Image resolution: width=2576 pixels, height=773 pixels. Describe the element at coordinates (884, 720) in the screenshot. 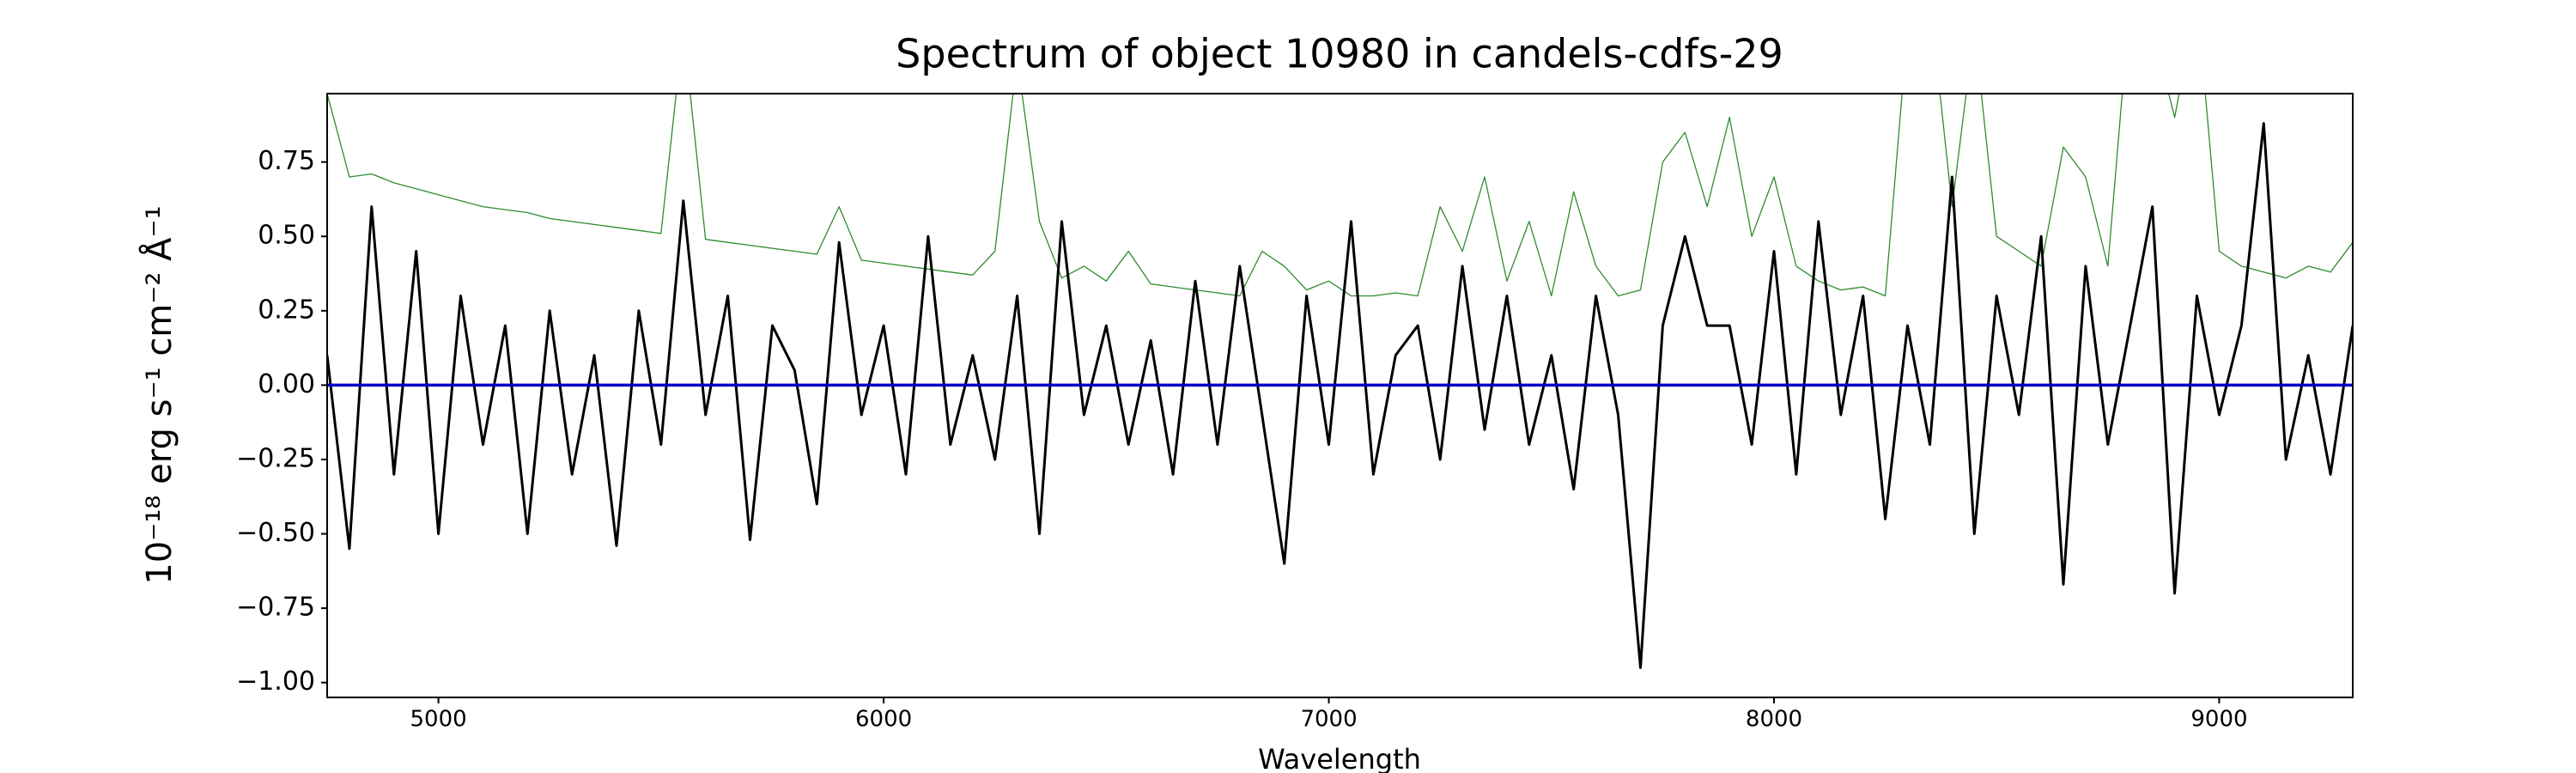

I see `x-tick-label: 6000` at that location.